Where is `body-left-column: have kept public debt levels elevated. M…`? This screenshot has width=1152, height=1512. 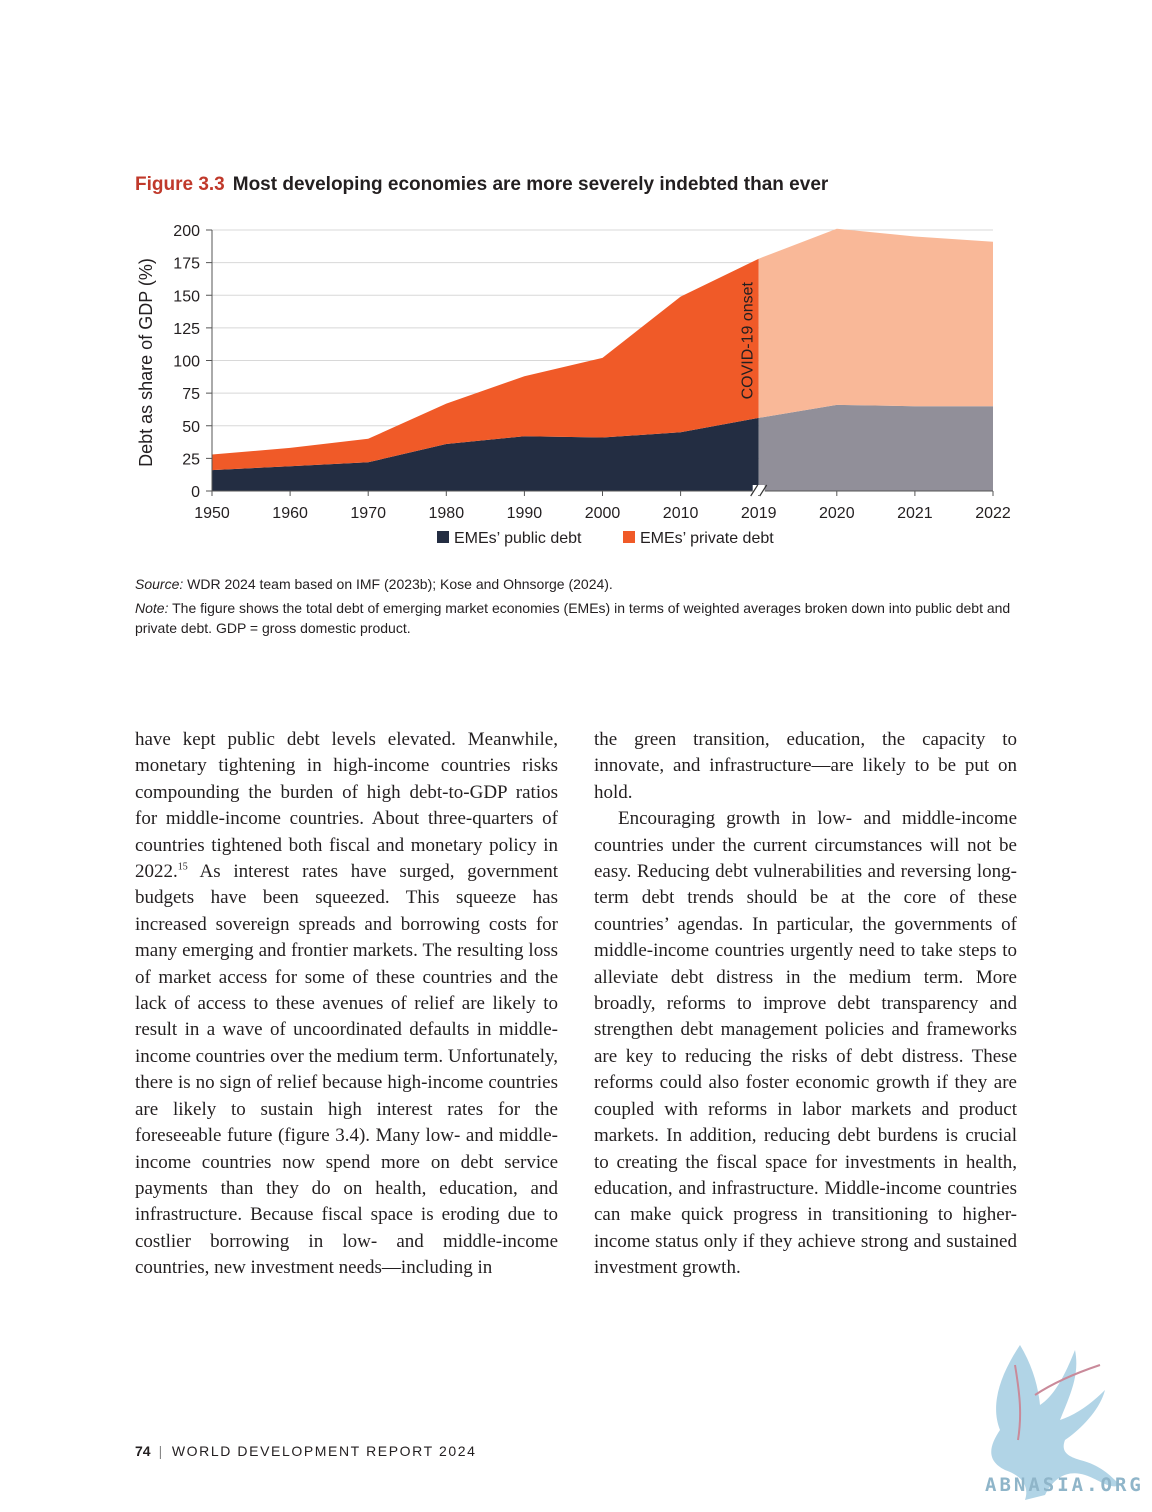
body-left-column: have kept public debt levels elevated. M… is located at coordinates (346, 1004).